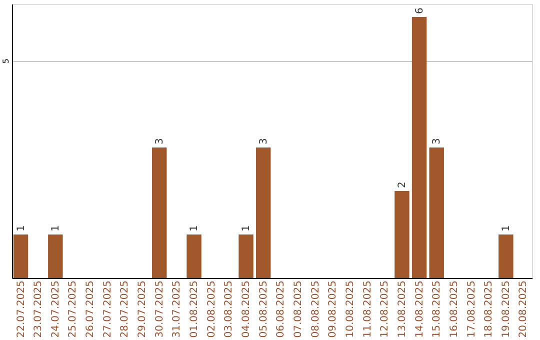  Describe the element at coordinates (350, 309) in the screenshot. I see `x-tick-label: 10.08.2025` at that location.